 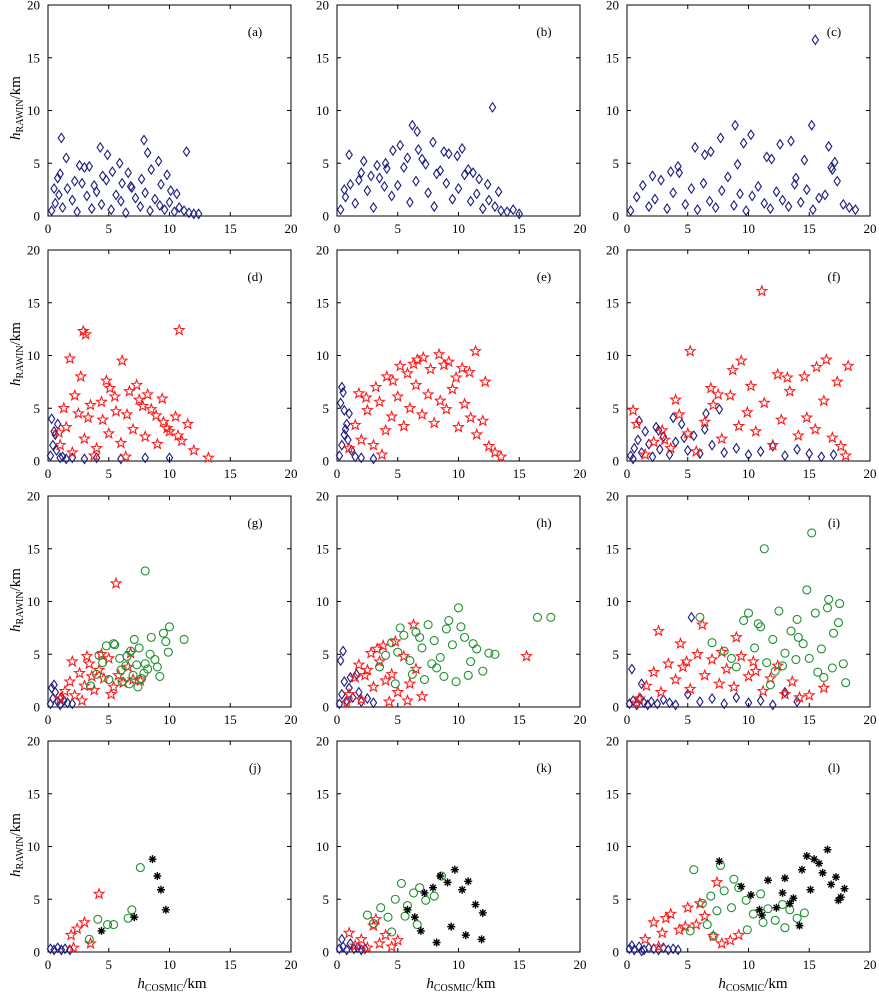 What do you see at coordinates (404, 904) in the screenshot?
I see `series-circle` at bounding box center [404, 904].